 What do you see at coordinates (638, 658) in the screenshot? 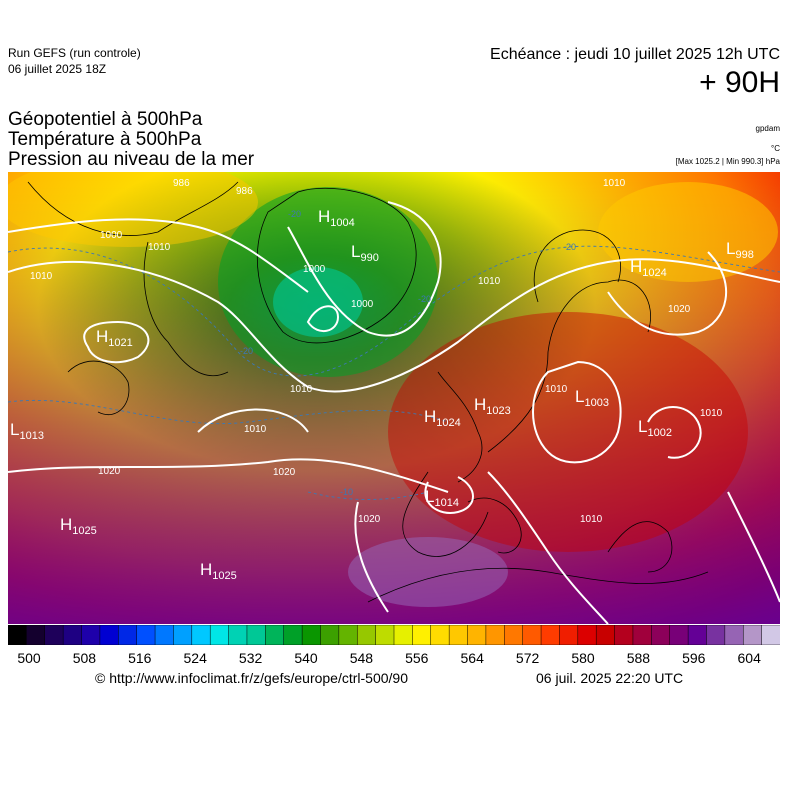
I see `colorbar-tick: 588` at bounding box center [638, 658].